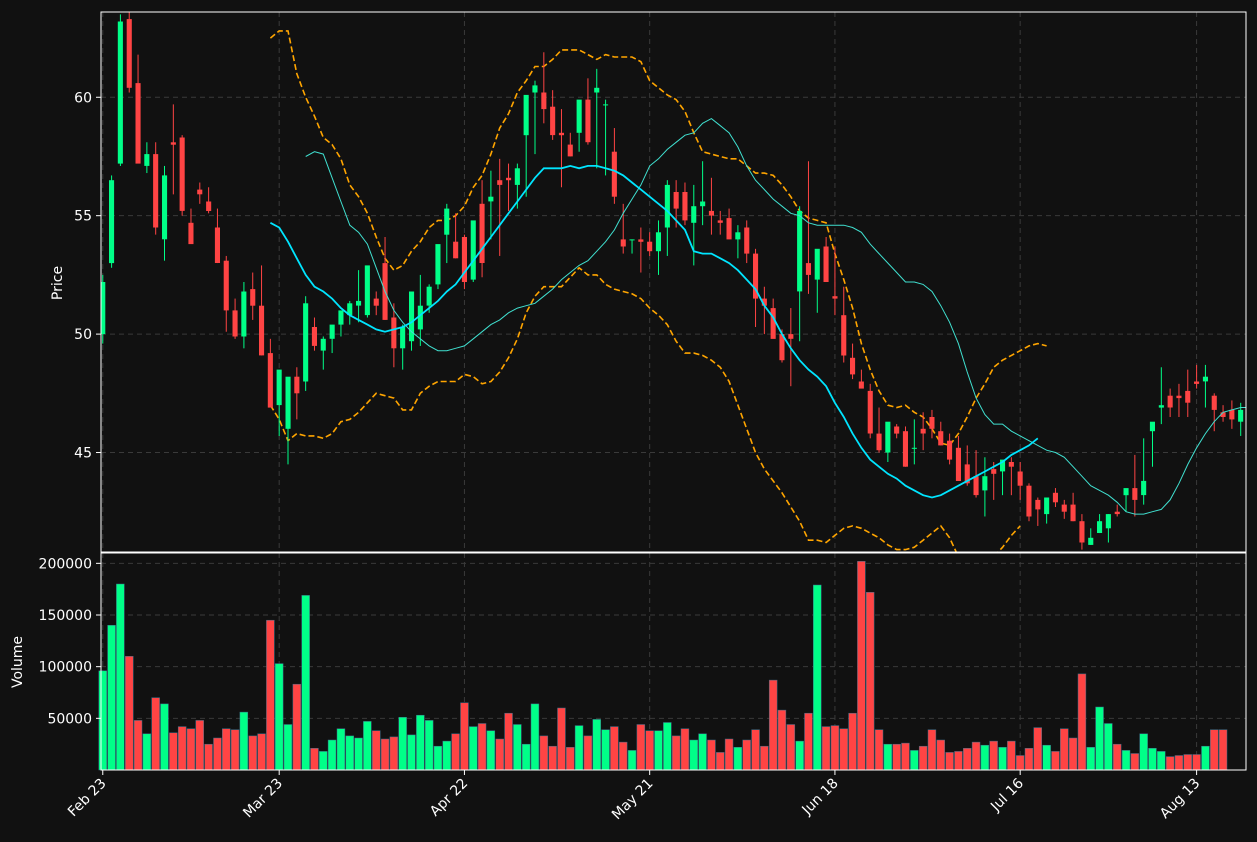 This screenshot has width=1257, height=842. I want to click on volume-tick-label: 150000, so click(65, 616).